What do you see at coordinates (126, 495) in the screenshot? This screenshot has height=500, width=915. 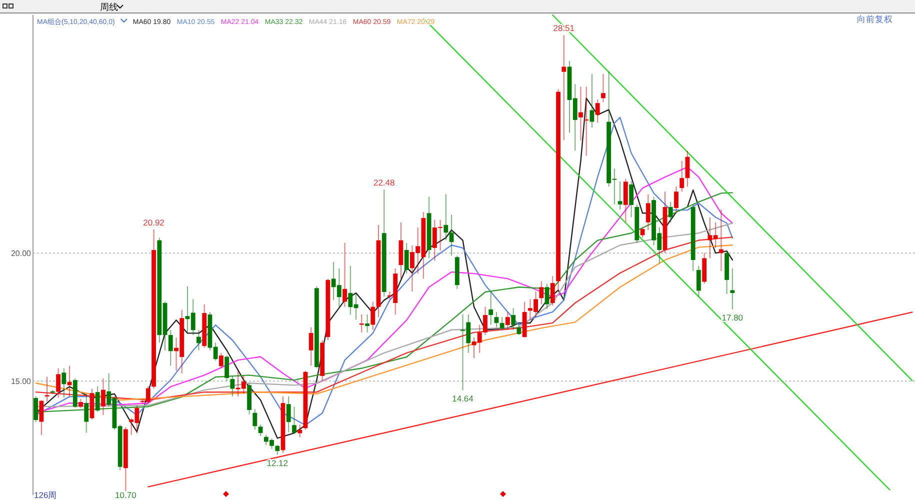 I see `annotation: 10.70` at bounding box center [126, 495].